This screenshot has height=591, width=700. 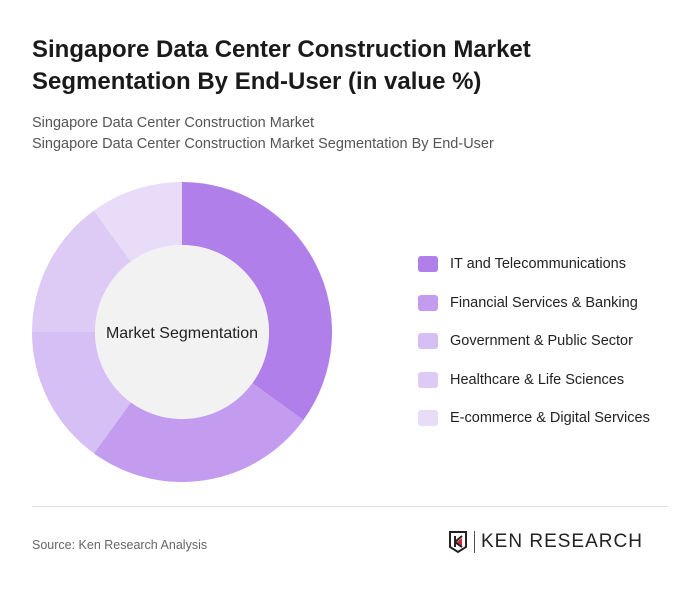 I want to click on divider, so click(x=350, y=506).